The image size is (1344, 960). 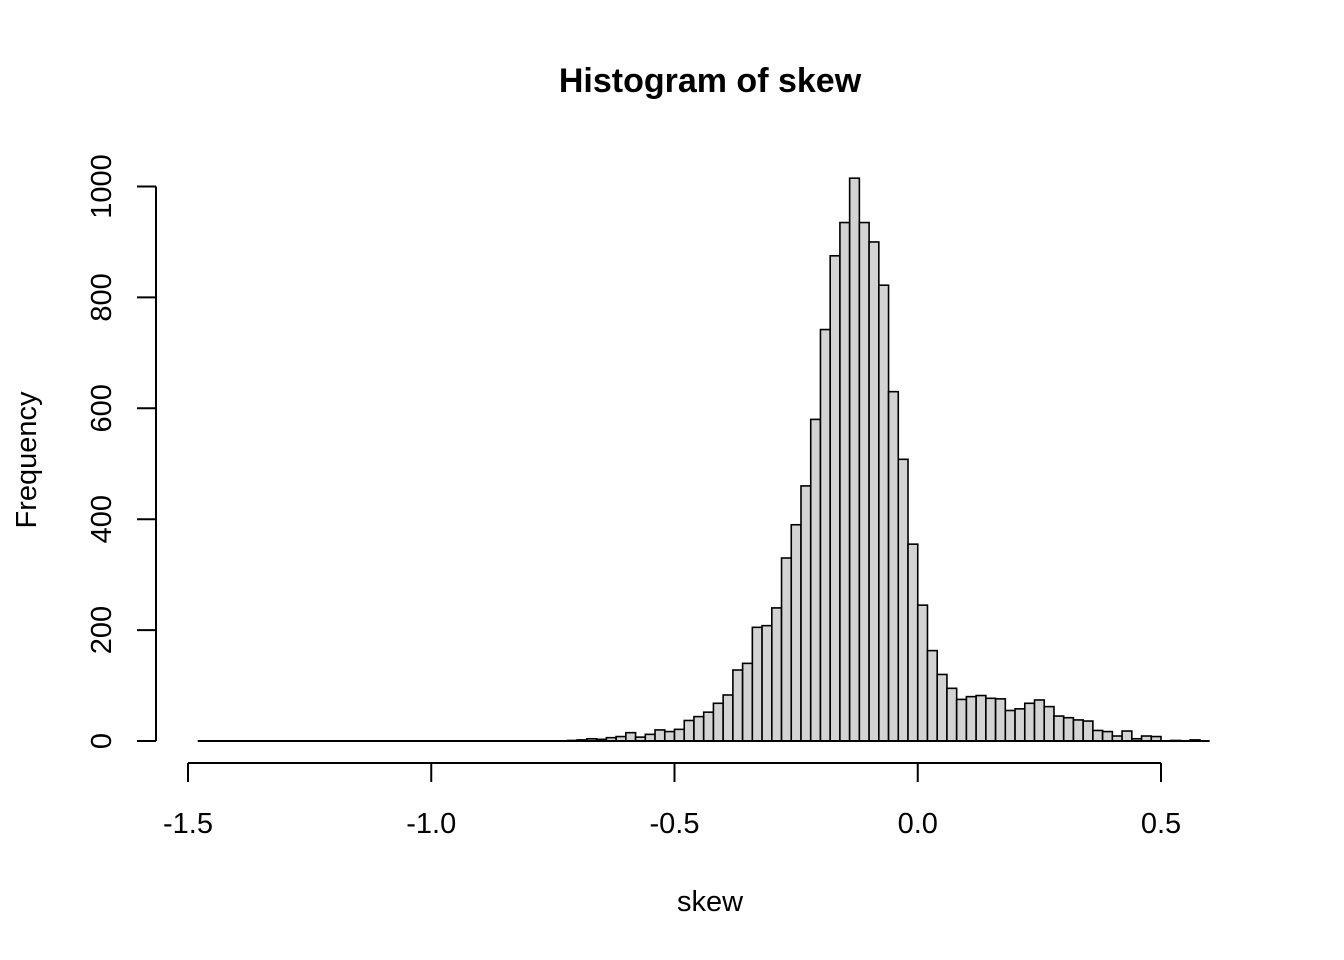 What do you see at coordinates (672, 801) in the screenshot?
I see `x-axis: -1.5 -1.0 -0.5 0.0 0.5` at bounding box center [672, 801].